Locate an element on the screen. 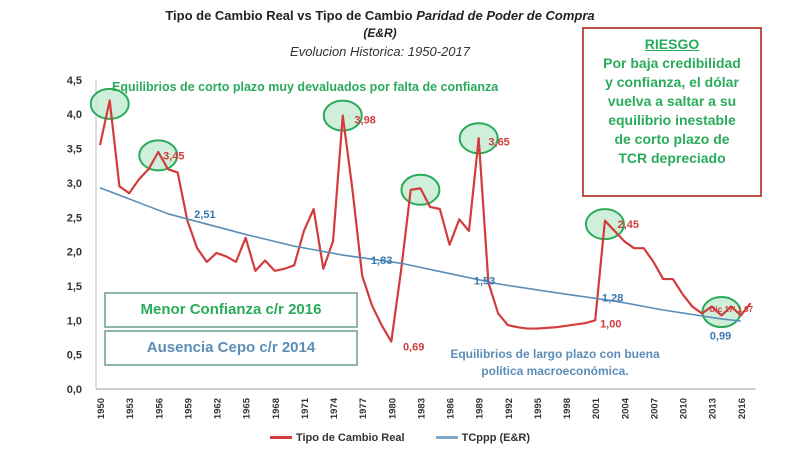 This screenshot has width=800, height=466. data-label: 1,83 is located at coordinates (381, 261).